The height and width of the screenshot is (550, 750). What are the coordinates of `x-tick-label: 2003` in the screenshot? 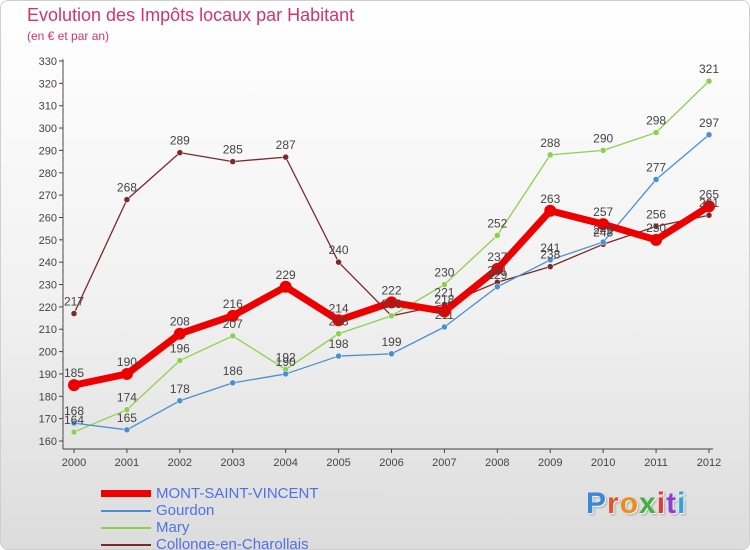 It's located at (233, 463).